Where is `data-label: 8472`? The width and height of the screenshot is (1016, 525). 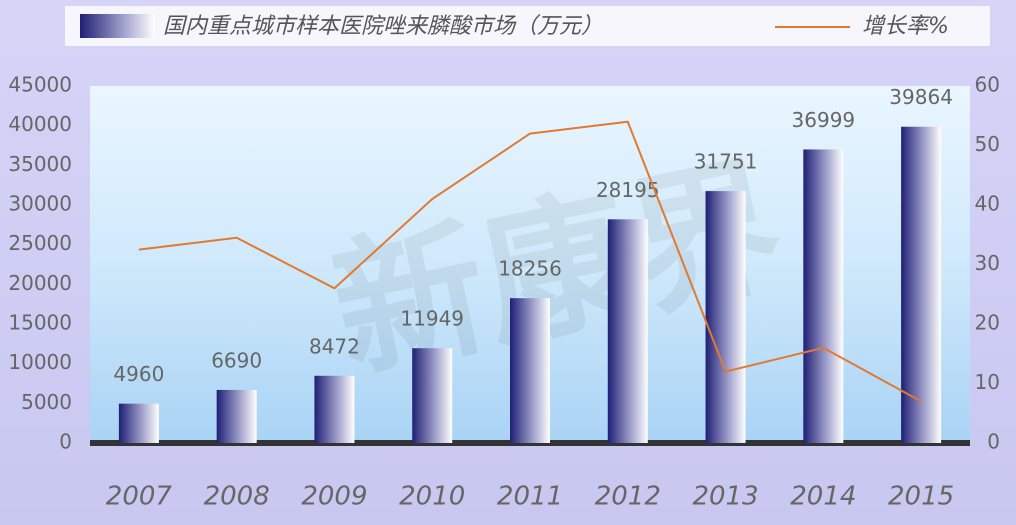 data-label: 8472 is located at coordinates (334, 346).